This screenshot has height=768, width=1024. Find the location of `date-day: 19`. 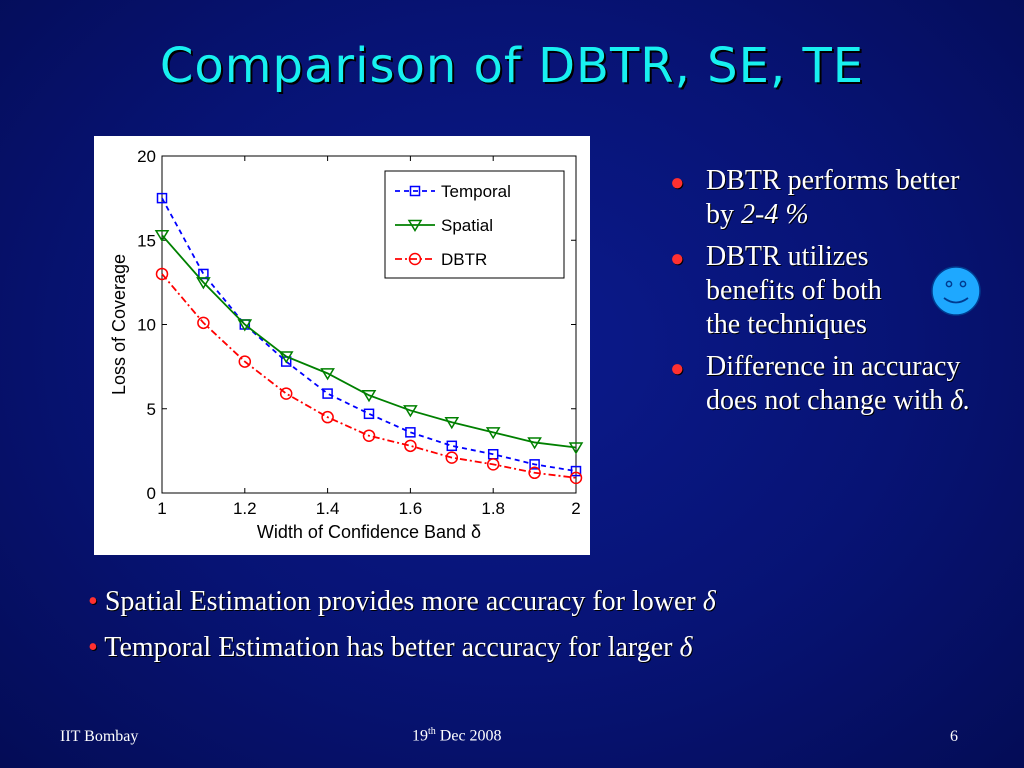

date-day: 19 is located at coordinates (420, 736).